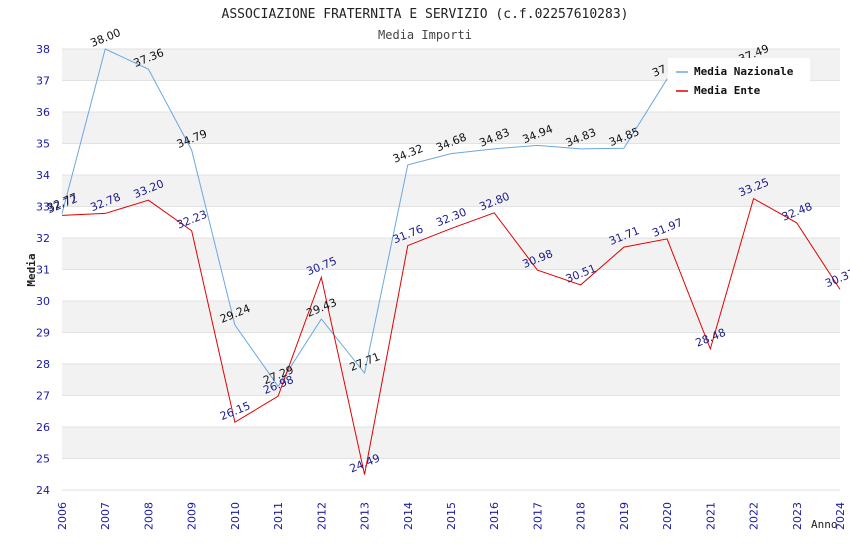 This screenshot has width=850, height=550. I want to click on y-axis-ticks: 24 25 26 27 28 29 30 31 32 33 34 35 36 37 38, so click(43, 270).